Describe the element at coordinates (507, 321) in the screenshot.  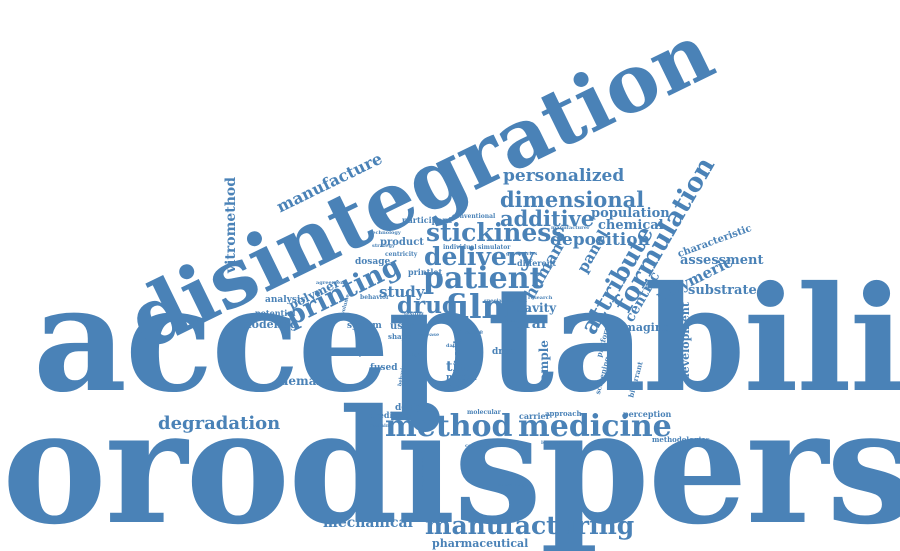
I see `word-forms: forms` at that location.